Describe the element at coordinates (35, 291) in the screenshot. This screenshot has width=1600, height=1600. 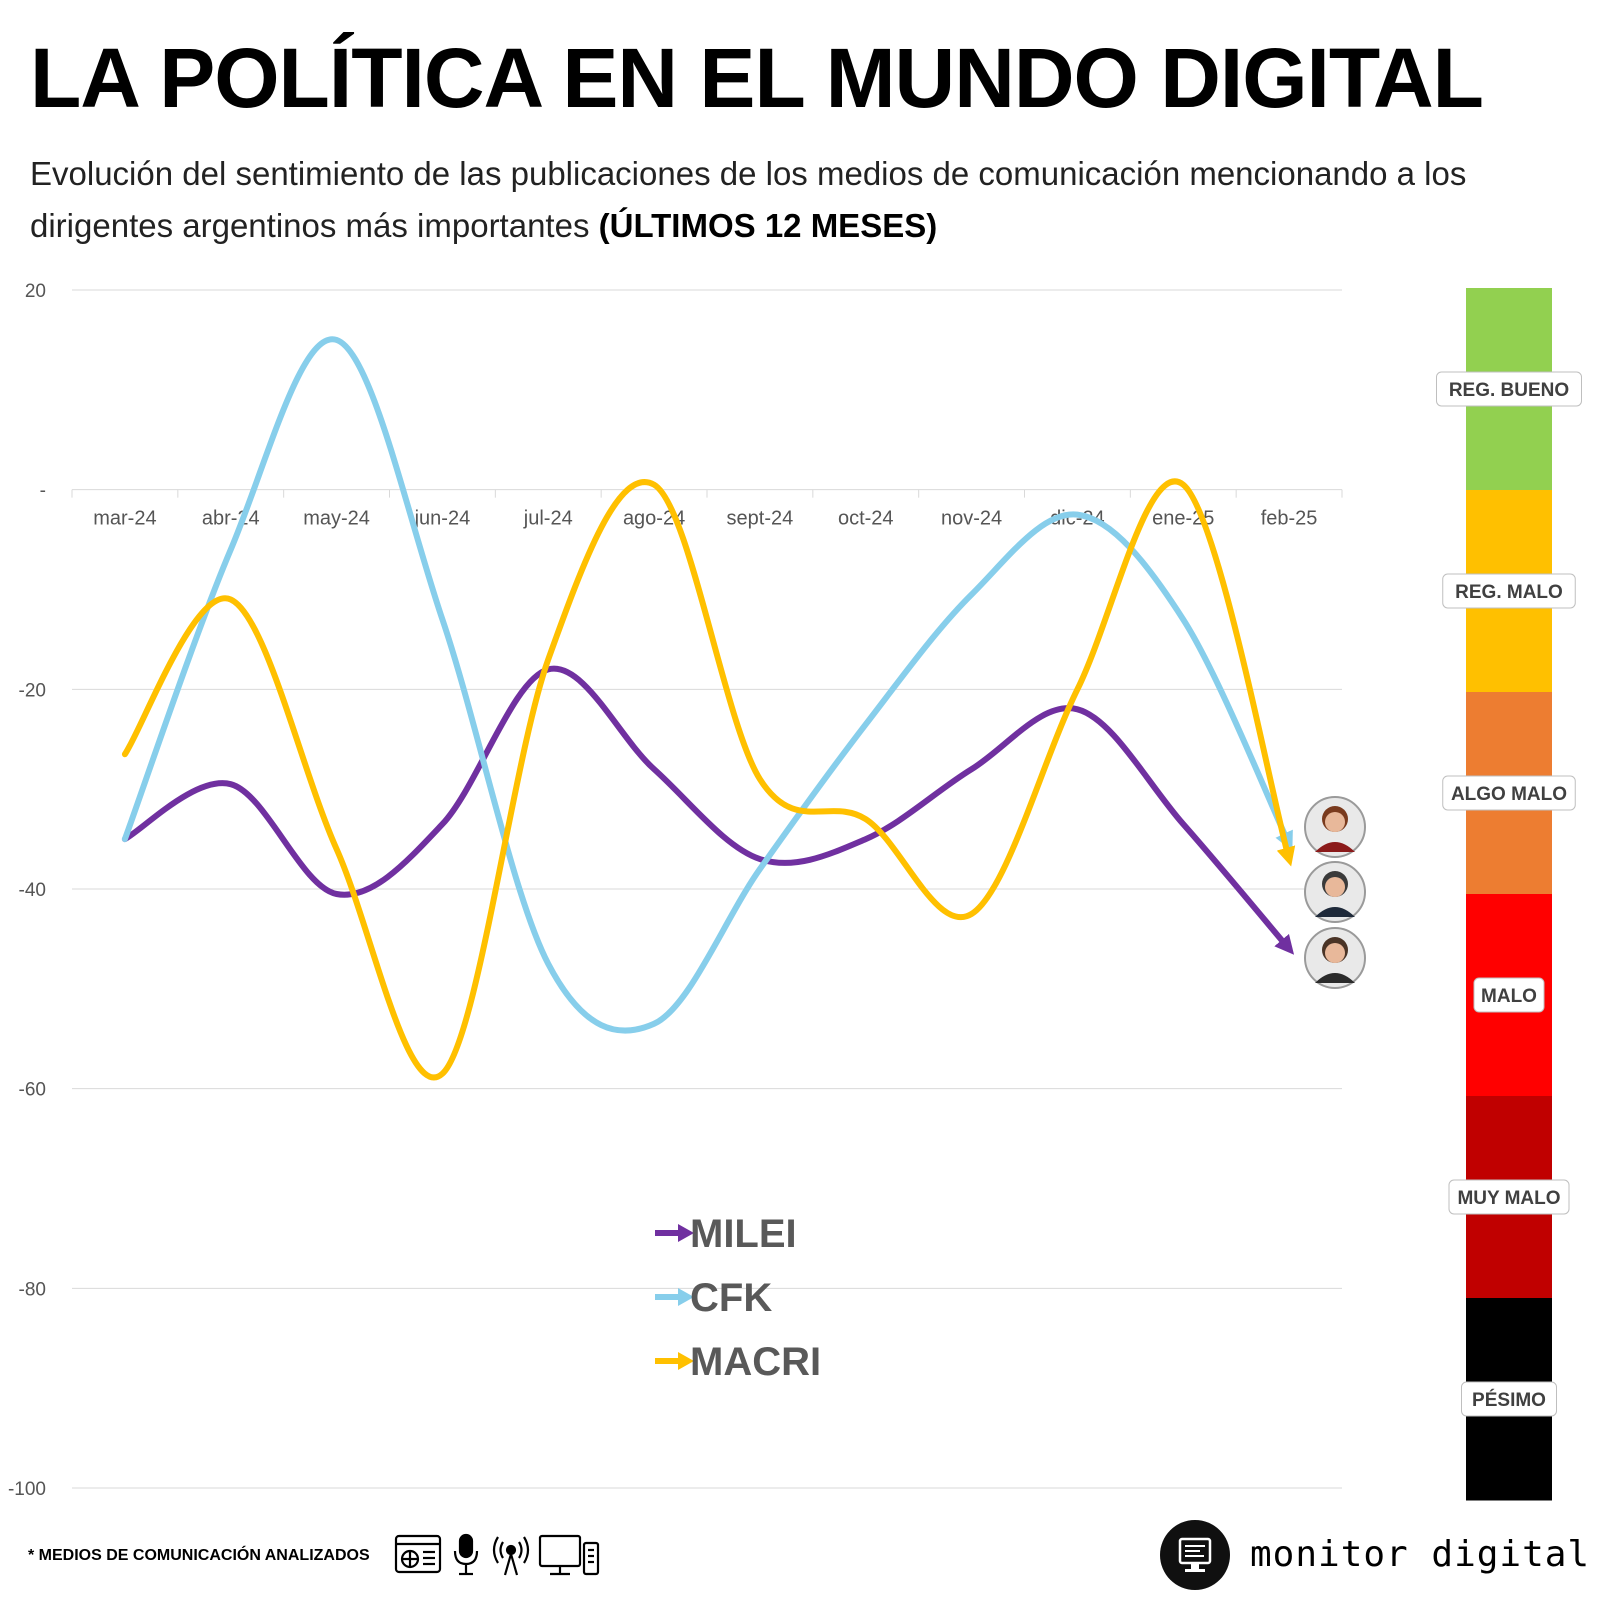
I see `y-tick-label: 20` at that location.